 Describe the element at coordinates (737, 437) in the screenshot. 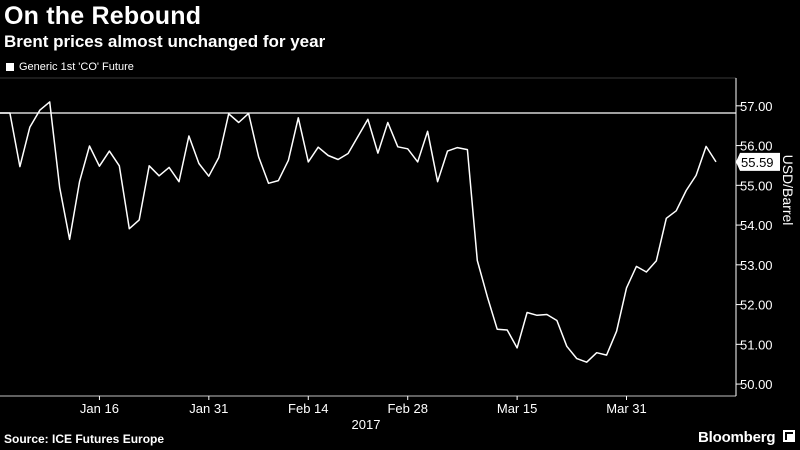

I see `bloomberg-logo: Bloomberg` at that location.